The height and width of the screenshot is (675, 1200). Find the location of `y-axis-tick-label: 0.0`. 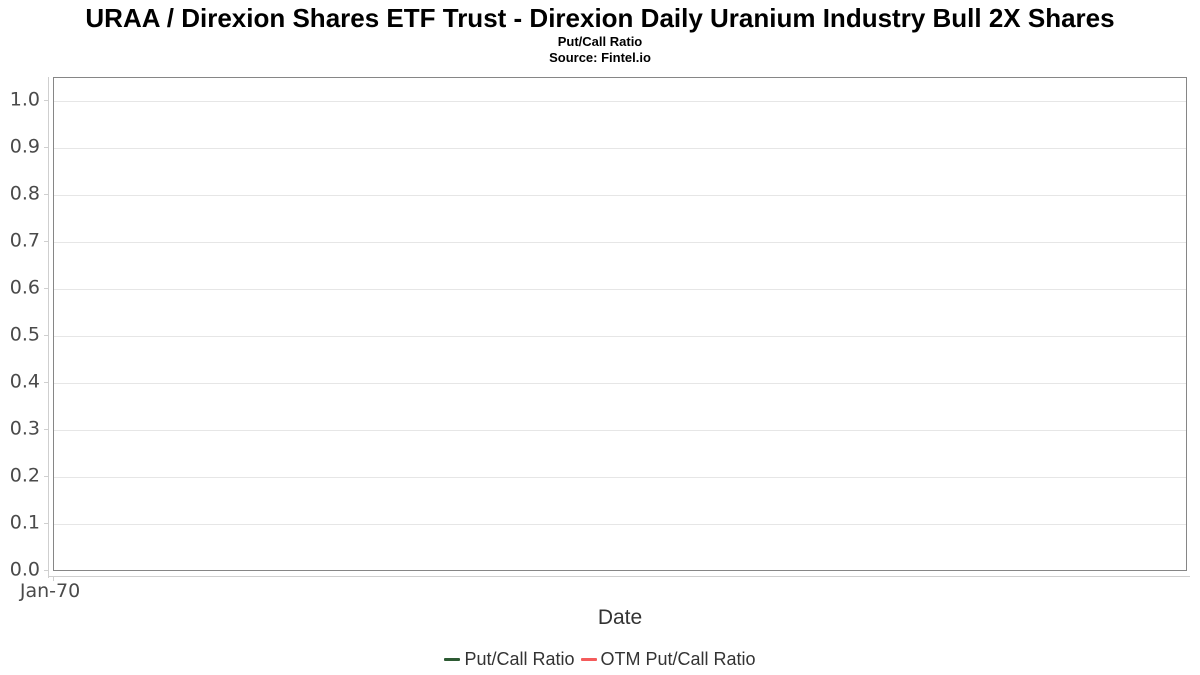

y-axis-tick-label: 0.0 is located at coordinates (24, 569).